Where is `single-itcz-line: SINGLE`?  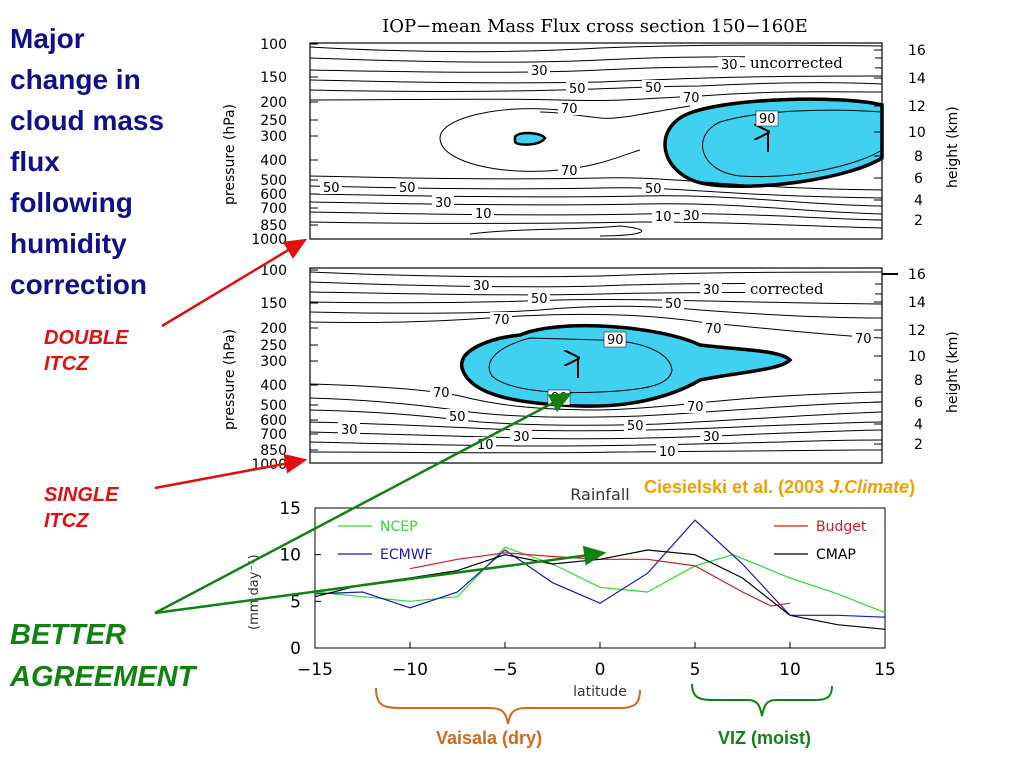 single-itcz-line: SINGLE is located at coordinates (81, 495).